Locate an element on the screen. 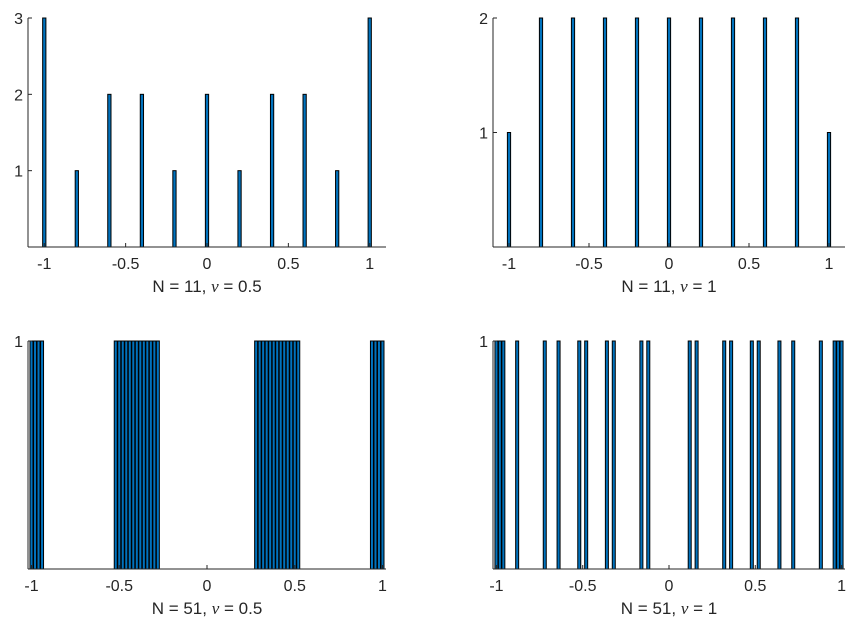  x-axis-label: N = 51, ν = 0.5 is located at coordinates (207, 608).